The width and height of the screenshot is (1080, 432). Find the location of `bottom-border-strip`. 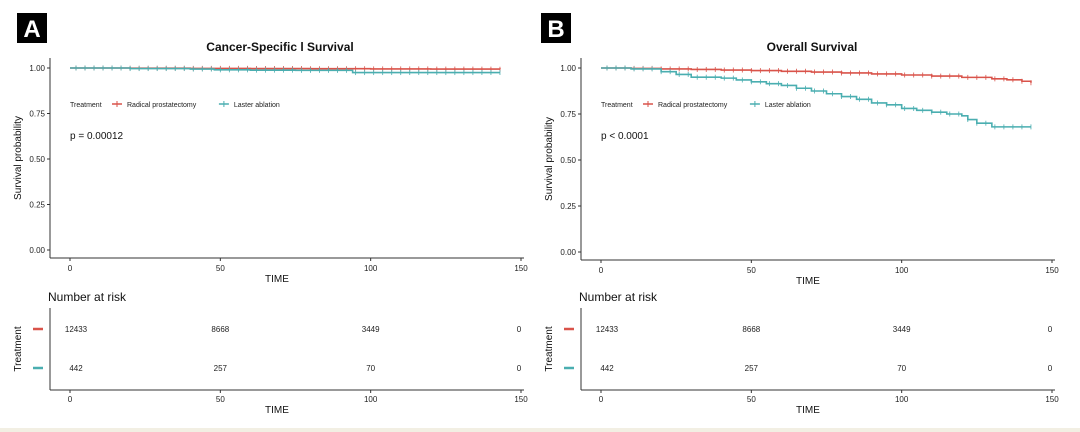

bottom-border-strip is located at coordinates (540, 430).